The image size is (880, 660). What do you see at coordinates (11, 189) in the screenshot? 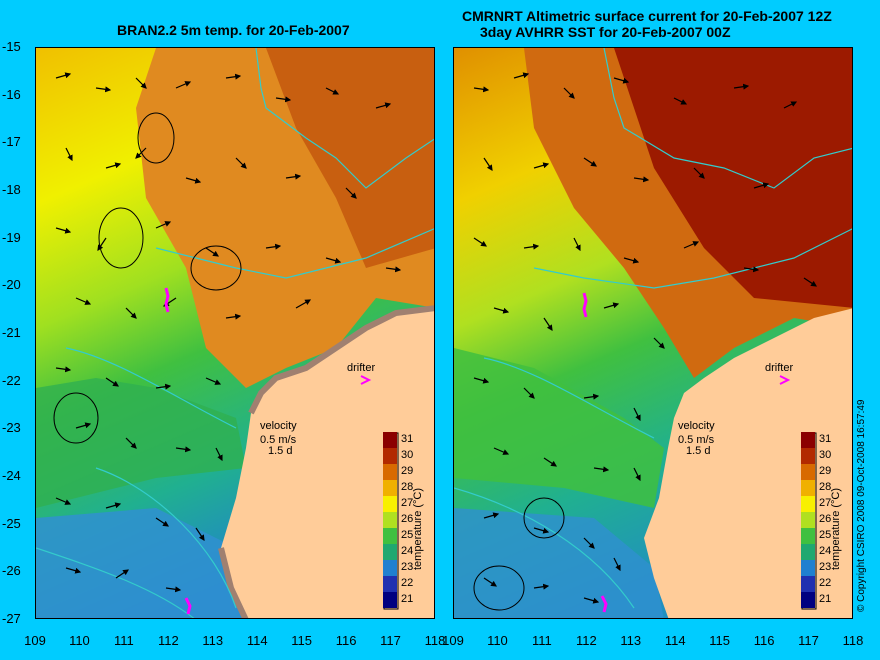
I see `lat-tick-label: -18` at bounding box center [11, 189].